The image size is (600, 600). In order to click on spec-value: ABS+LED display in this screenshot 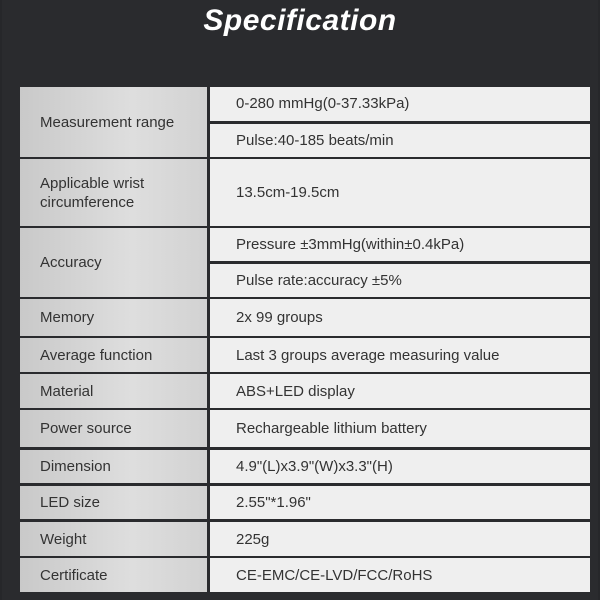, I will do `click(400, 391)`.